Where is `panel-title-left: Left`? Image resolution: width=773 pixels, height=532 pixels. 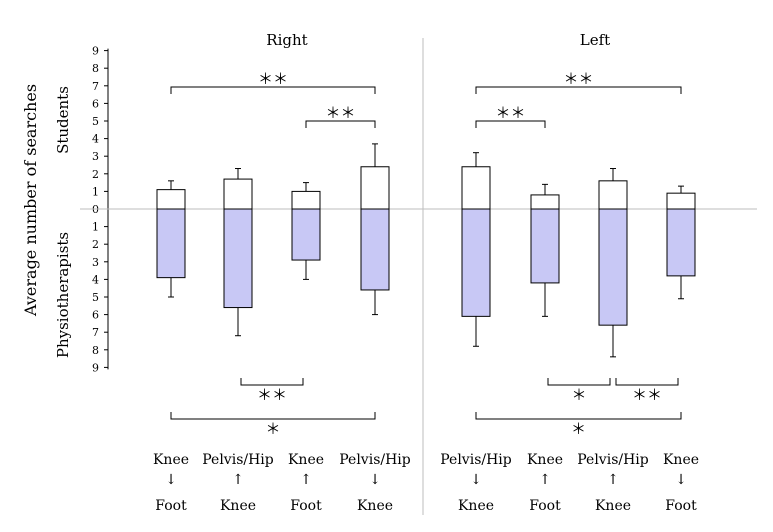
panel-title-left: Left is located at coordinates (595, 40).